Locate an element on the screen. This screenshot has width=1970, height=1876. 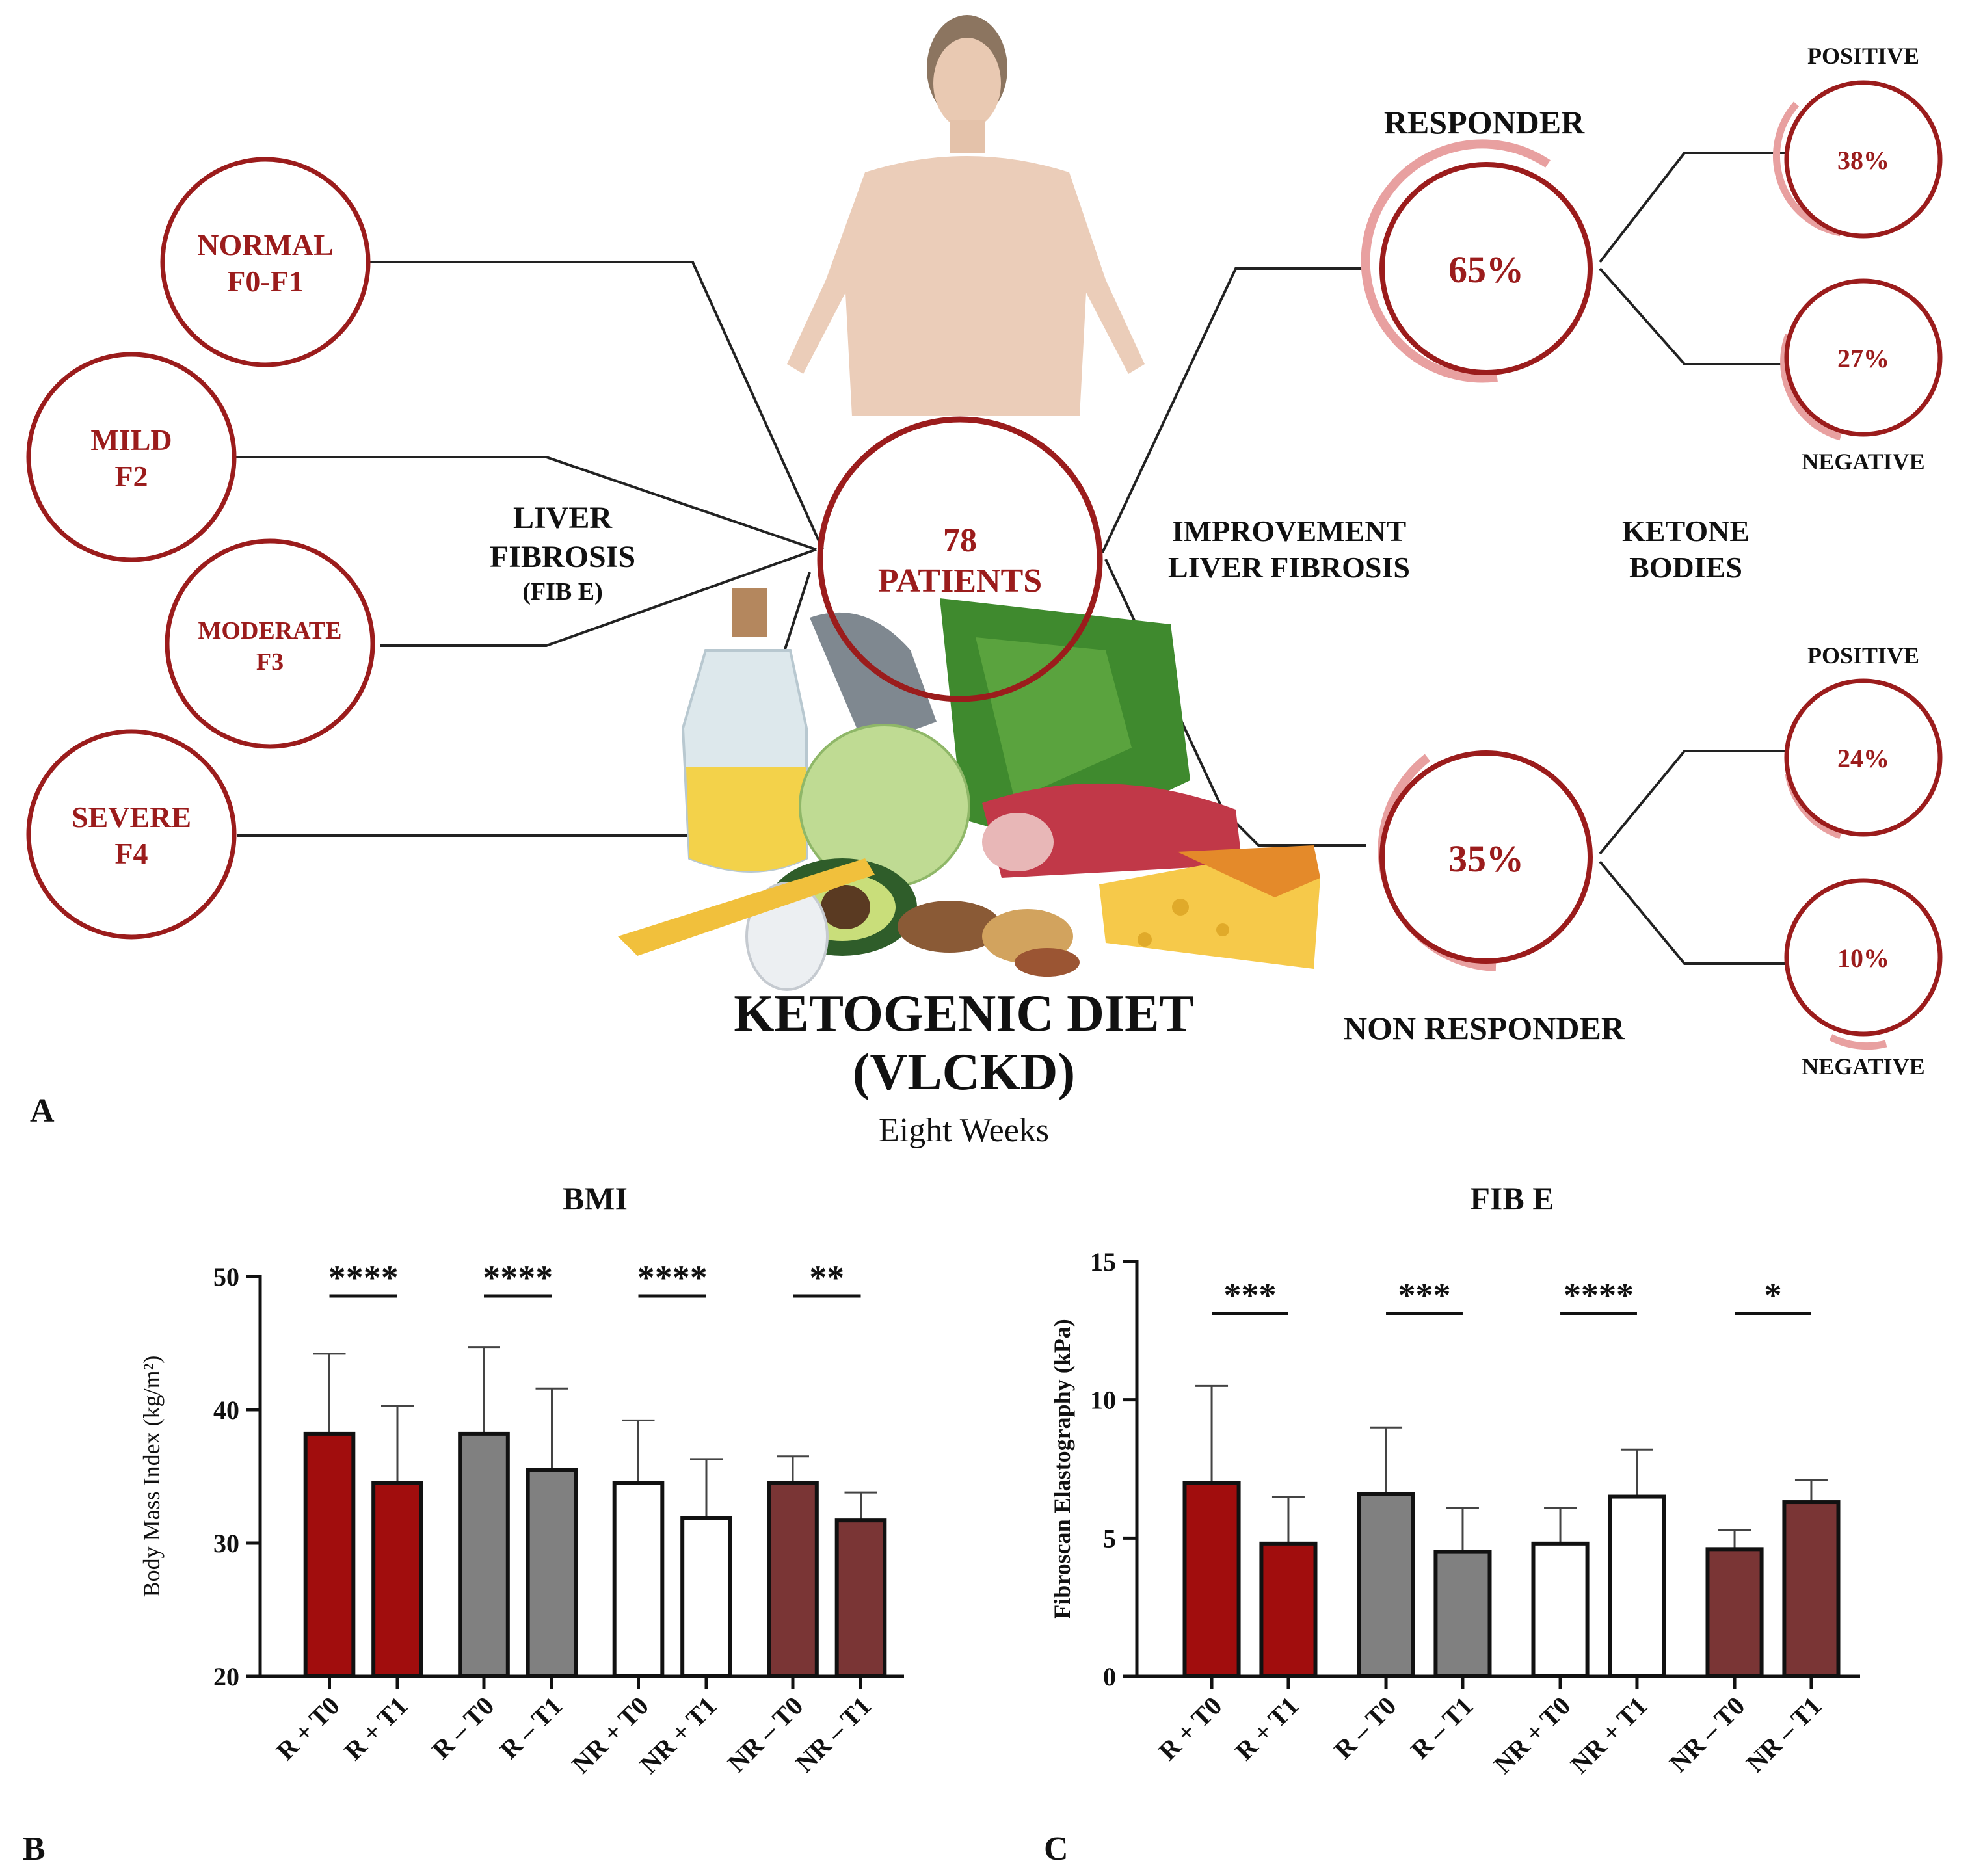
stage-severe-grade: F4 is located at coordinates (131, 853).